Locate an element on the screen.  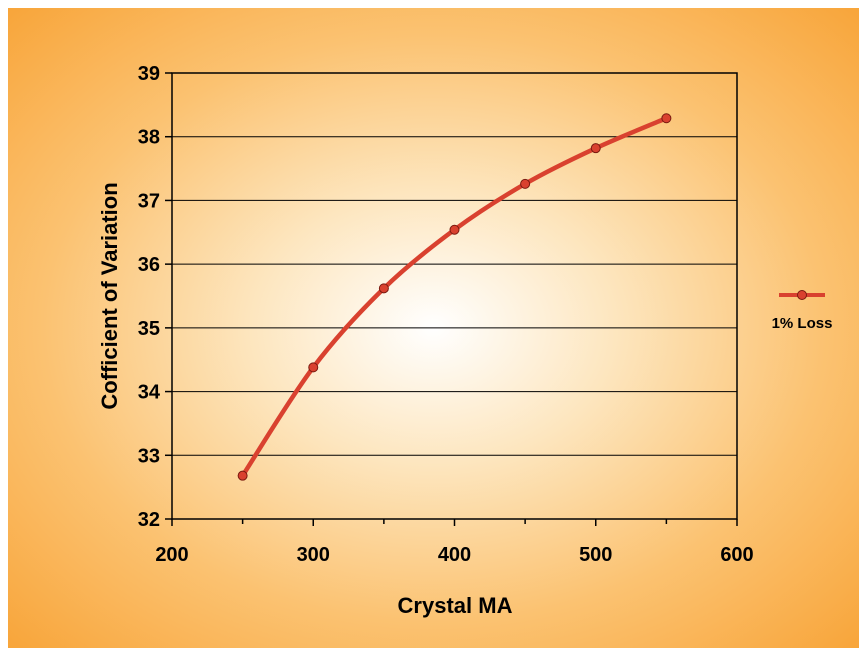
x-tick-label: 600 is located at coordinates (736, 555).